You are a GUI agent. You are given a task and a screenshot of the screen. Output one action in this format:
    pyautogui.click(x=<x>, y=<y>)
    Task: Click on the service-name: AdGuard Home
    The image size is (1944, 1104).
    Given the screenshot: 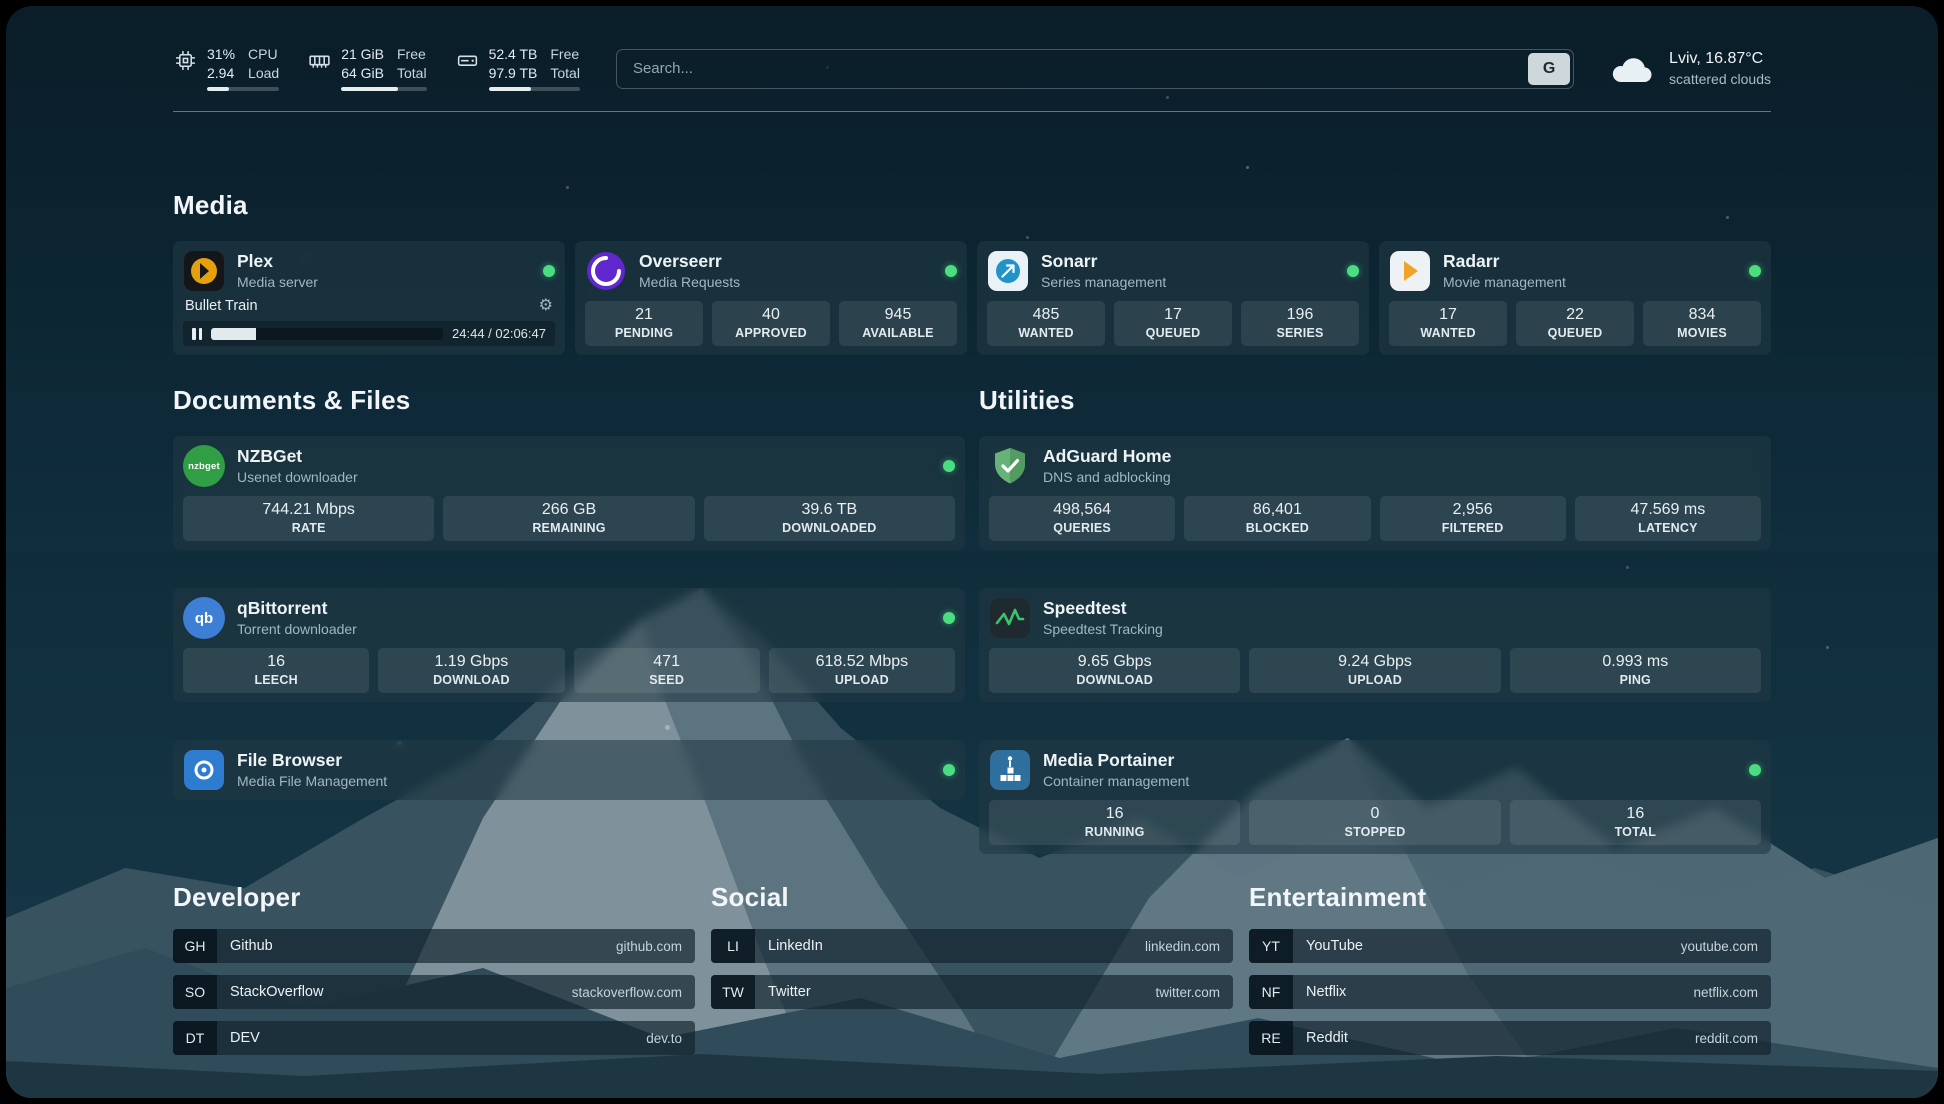 What is the action you would take?
    pyautogui.click(x=1107, y=456)
    